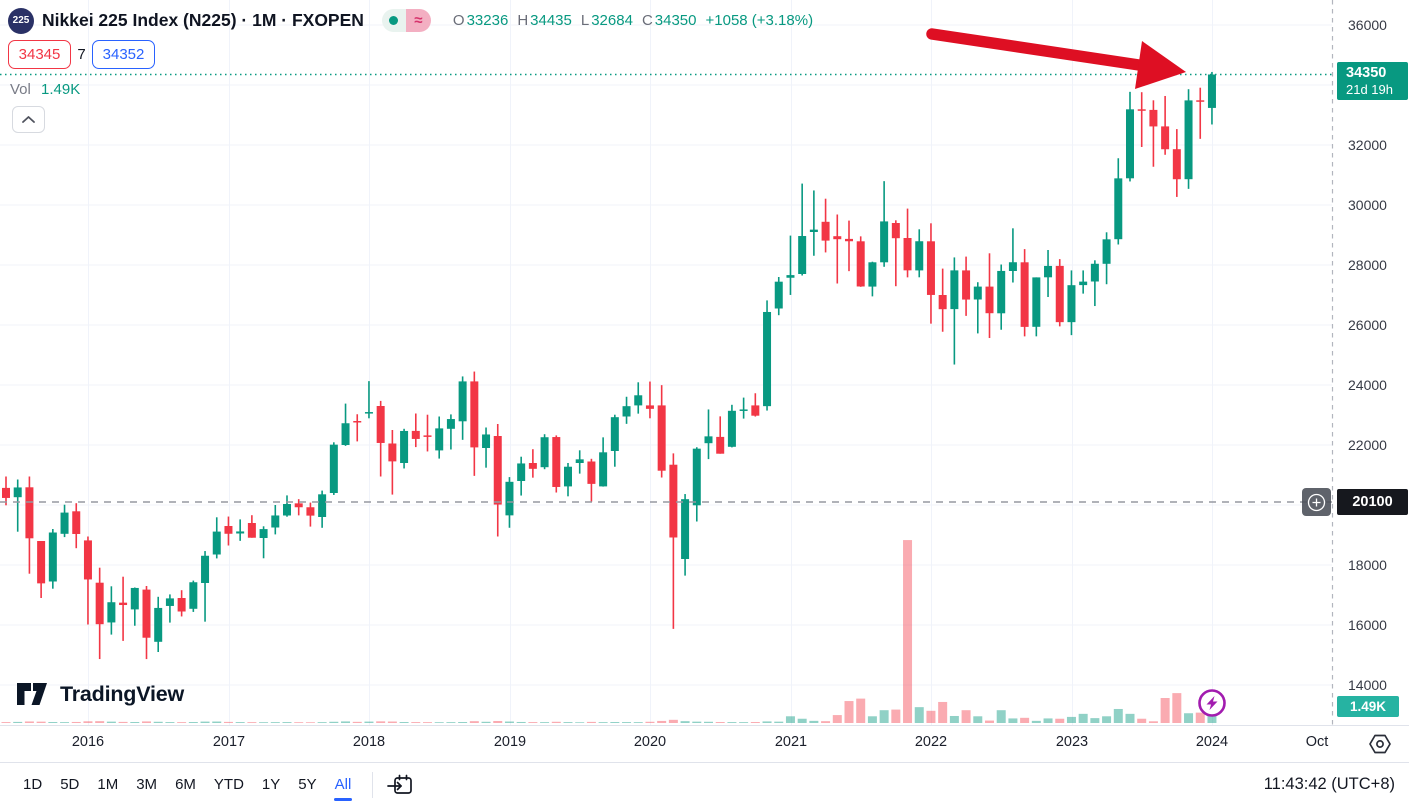 Image resolution: width=1409 pixels, height=806 pixels. I want to click on range-button-6M: 6M, so click(185, 784).